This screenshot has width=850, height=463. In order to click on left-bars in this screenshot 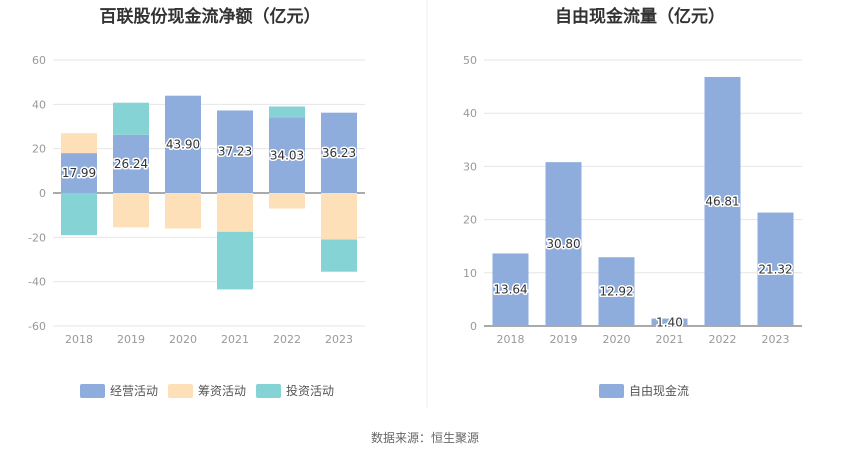, I will do `click(209, 192)`.